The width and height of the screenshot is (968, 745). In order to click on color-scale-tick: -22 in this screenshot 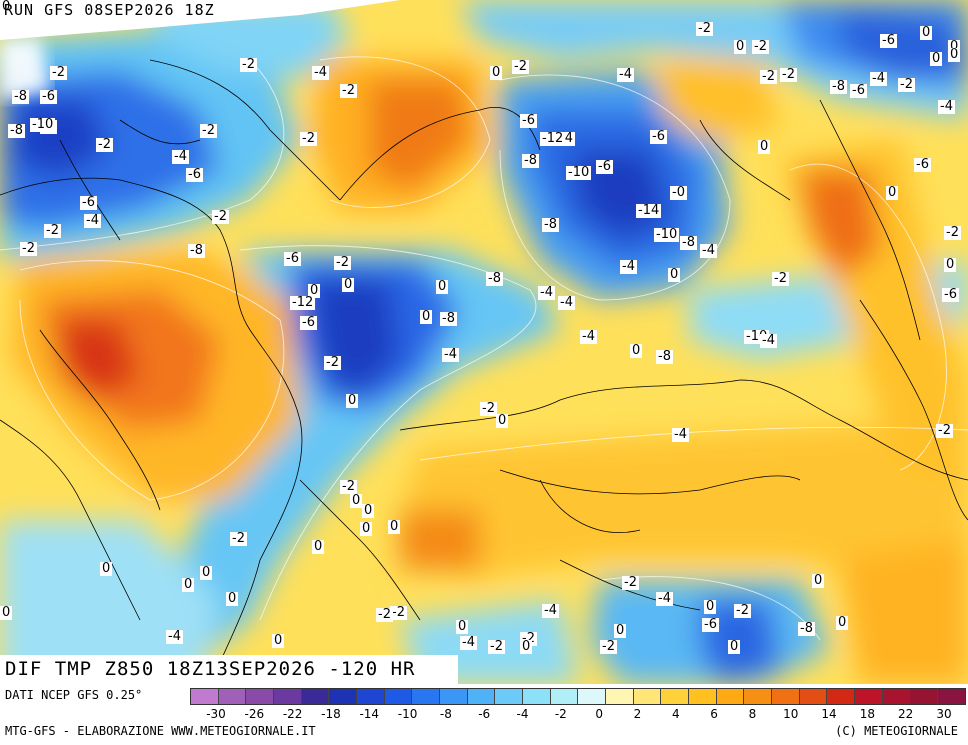, I will do `click(292, 714)`.